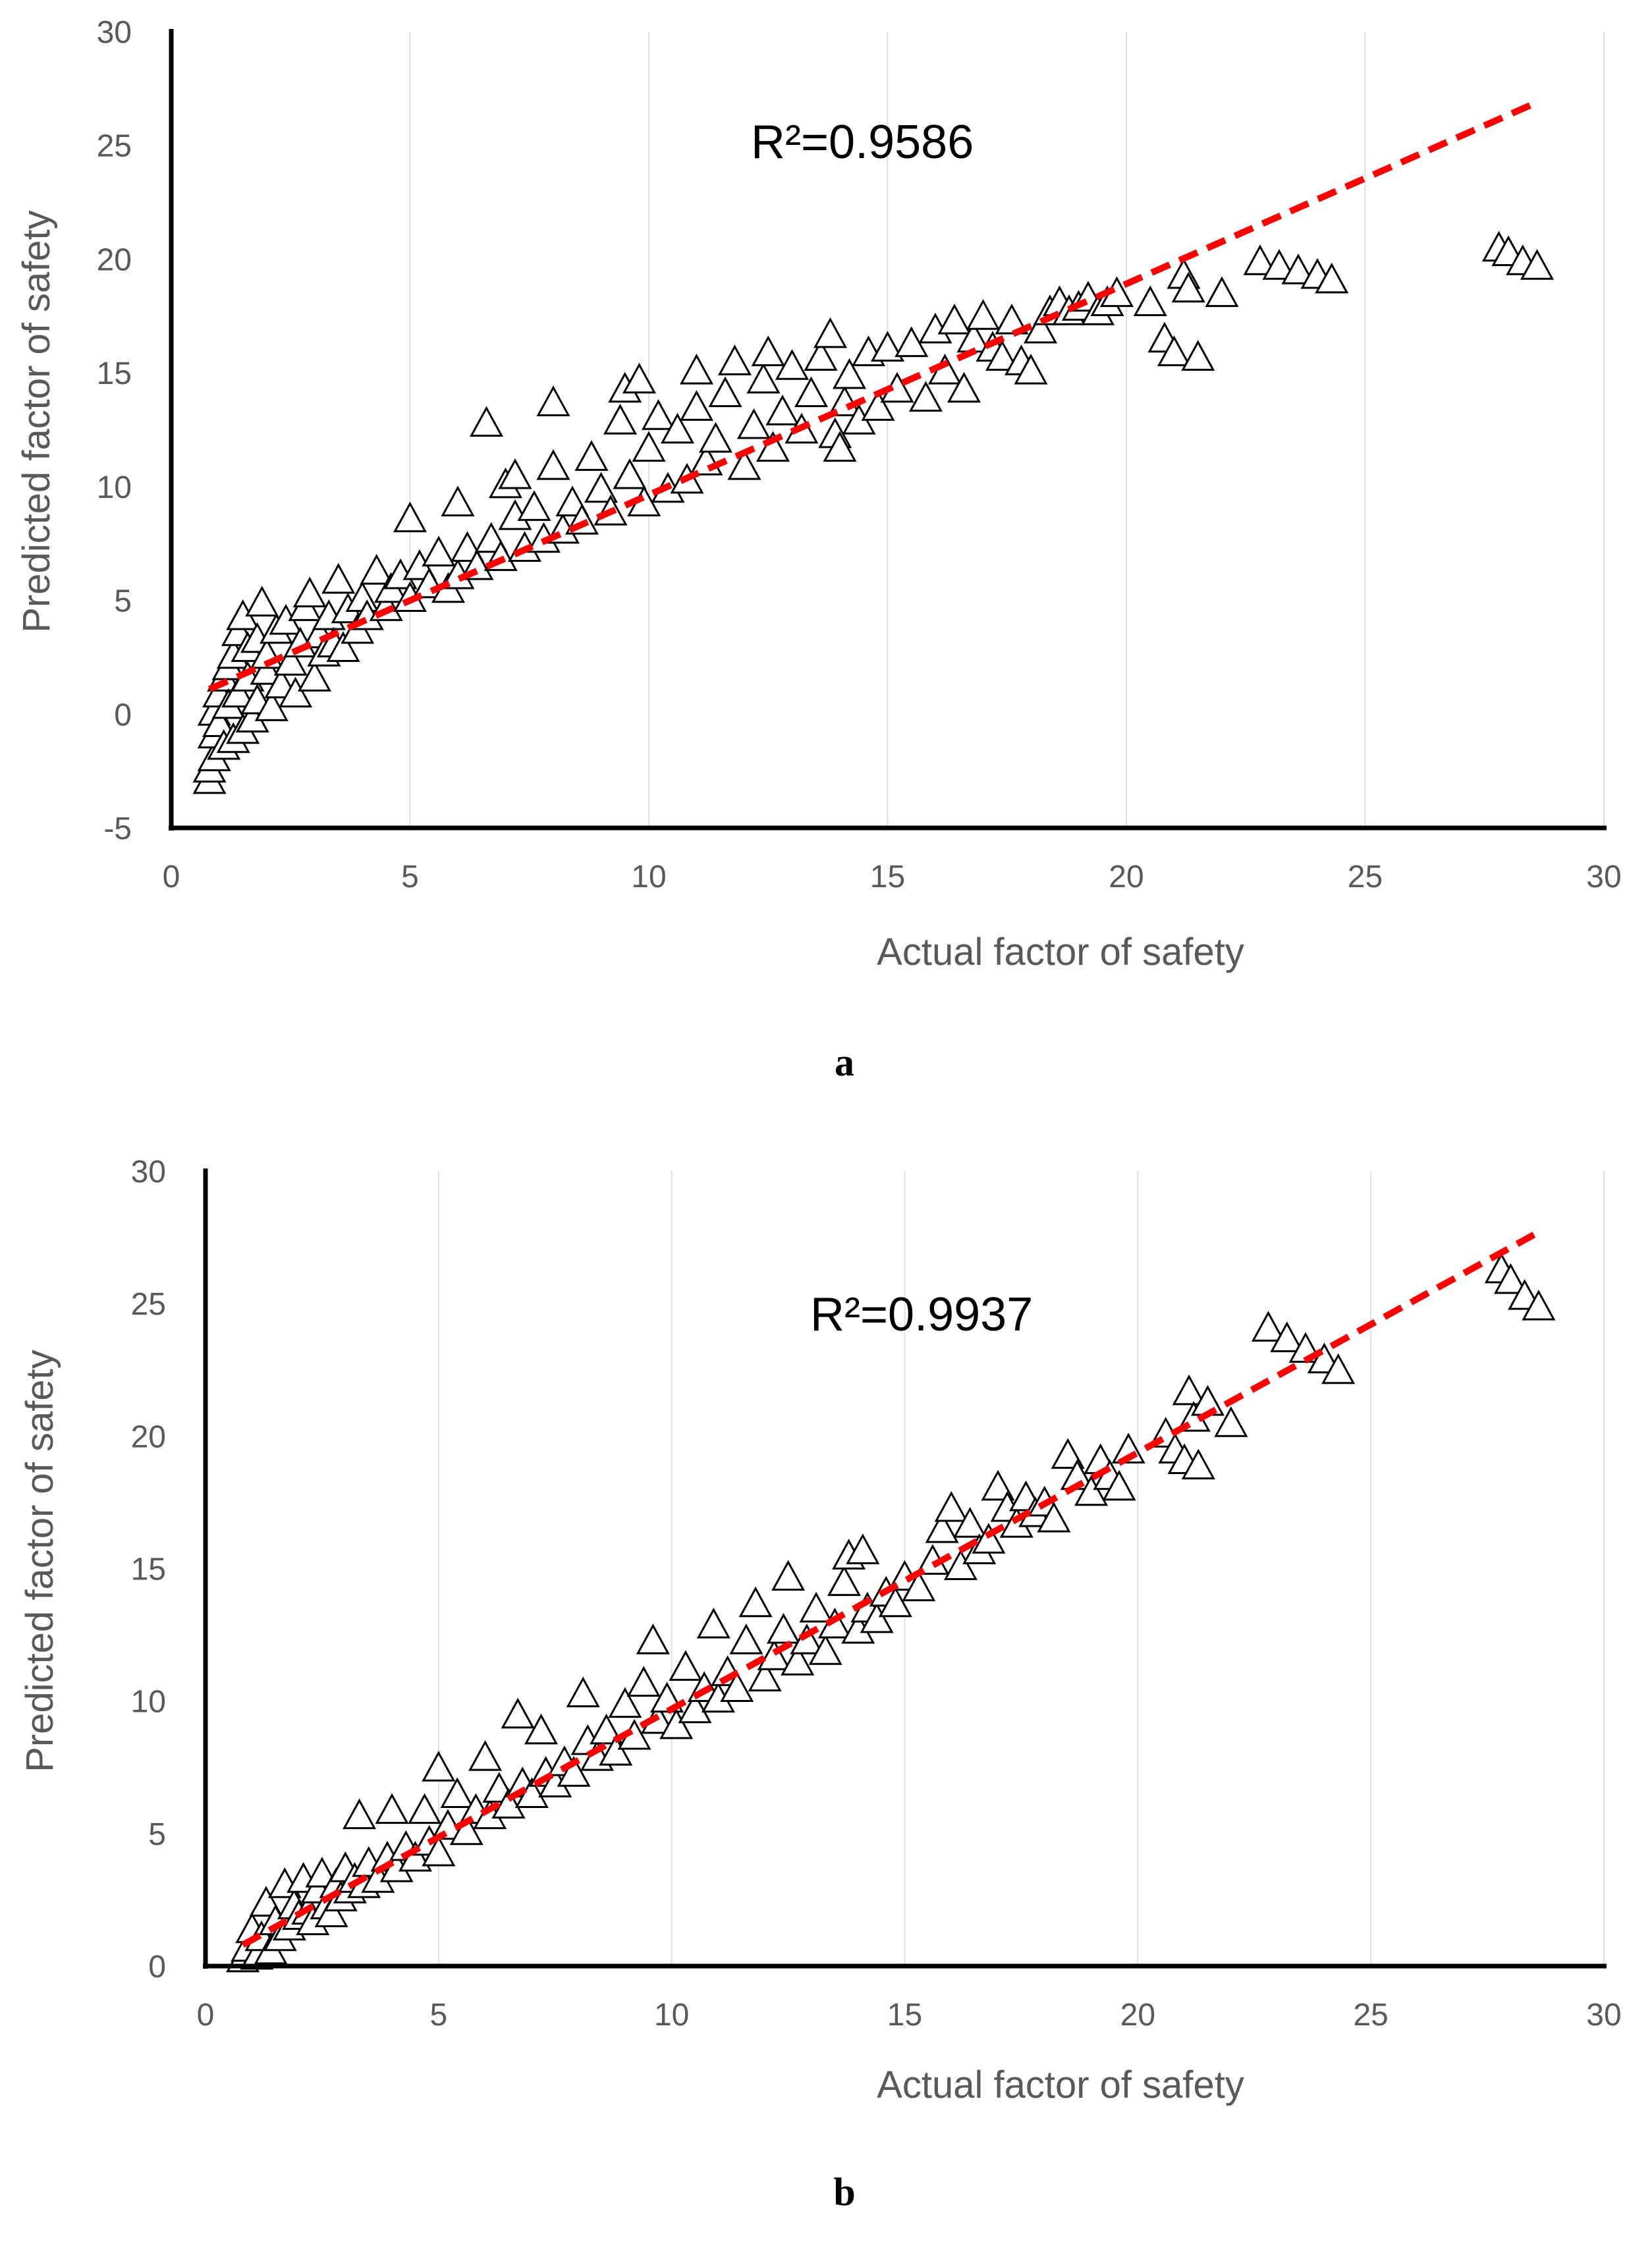  Describe the element at coordinates (123, 601) in the screenshot. I see `y-tick-label-a: 5` at that location.